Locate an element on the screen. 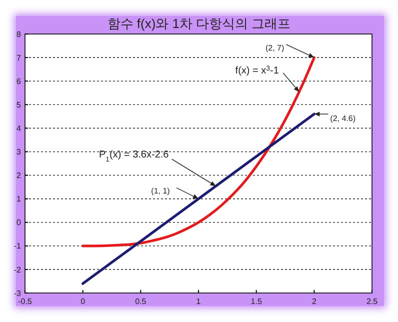 The height and width of the screenshot is (322, 398). annotation: P$_{1}$(x) = 3.6x-2.6 is located at coordinates (134, 157).